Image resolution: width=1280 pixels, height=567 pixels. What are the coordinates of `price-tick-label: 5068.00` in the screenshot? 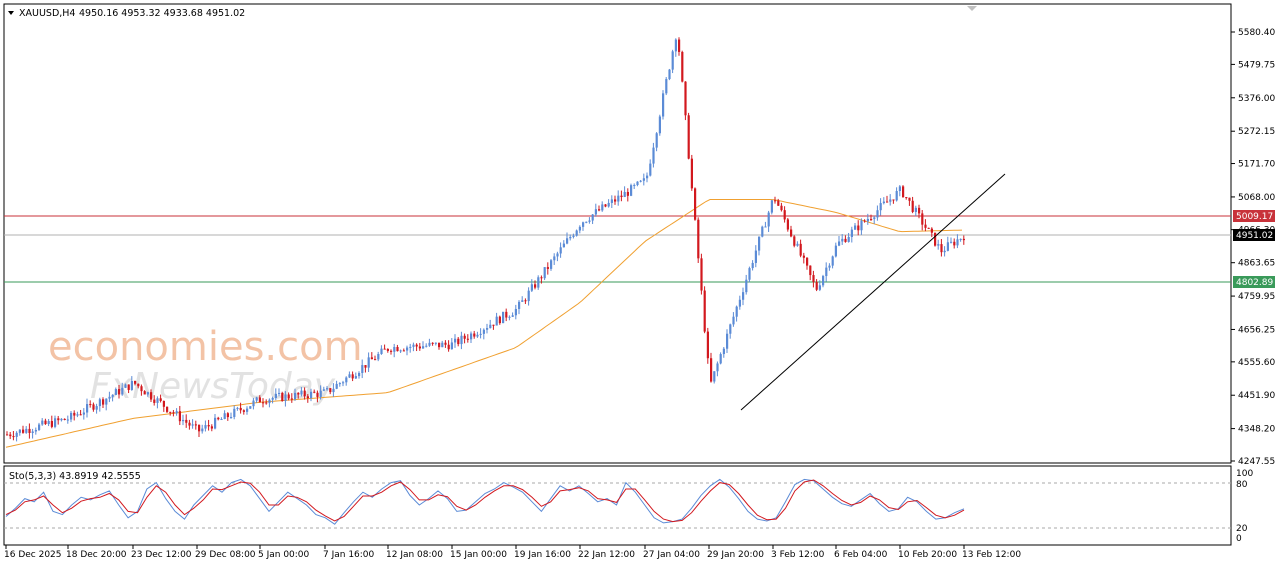 It's located at (1256, 198).